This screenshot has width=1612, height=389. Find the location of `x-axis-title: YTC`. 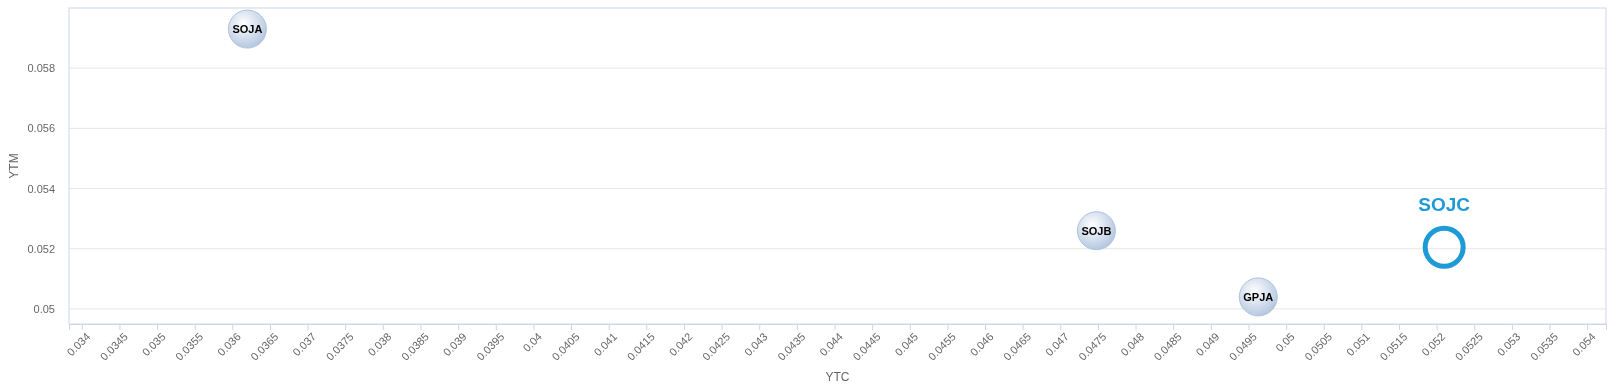

x-axis-title: YTC is located at coordinates (837, 377).